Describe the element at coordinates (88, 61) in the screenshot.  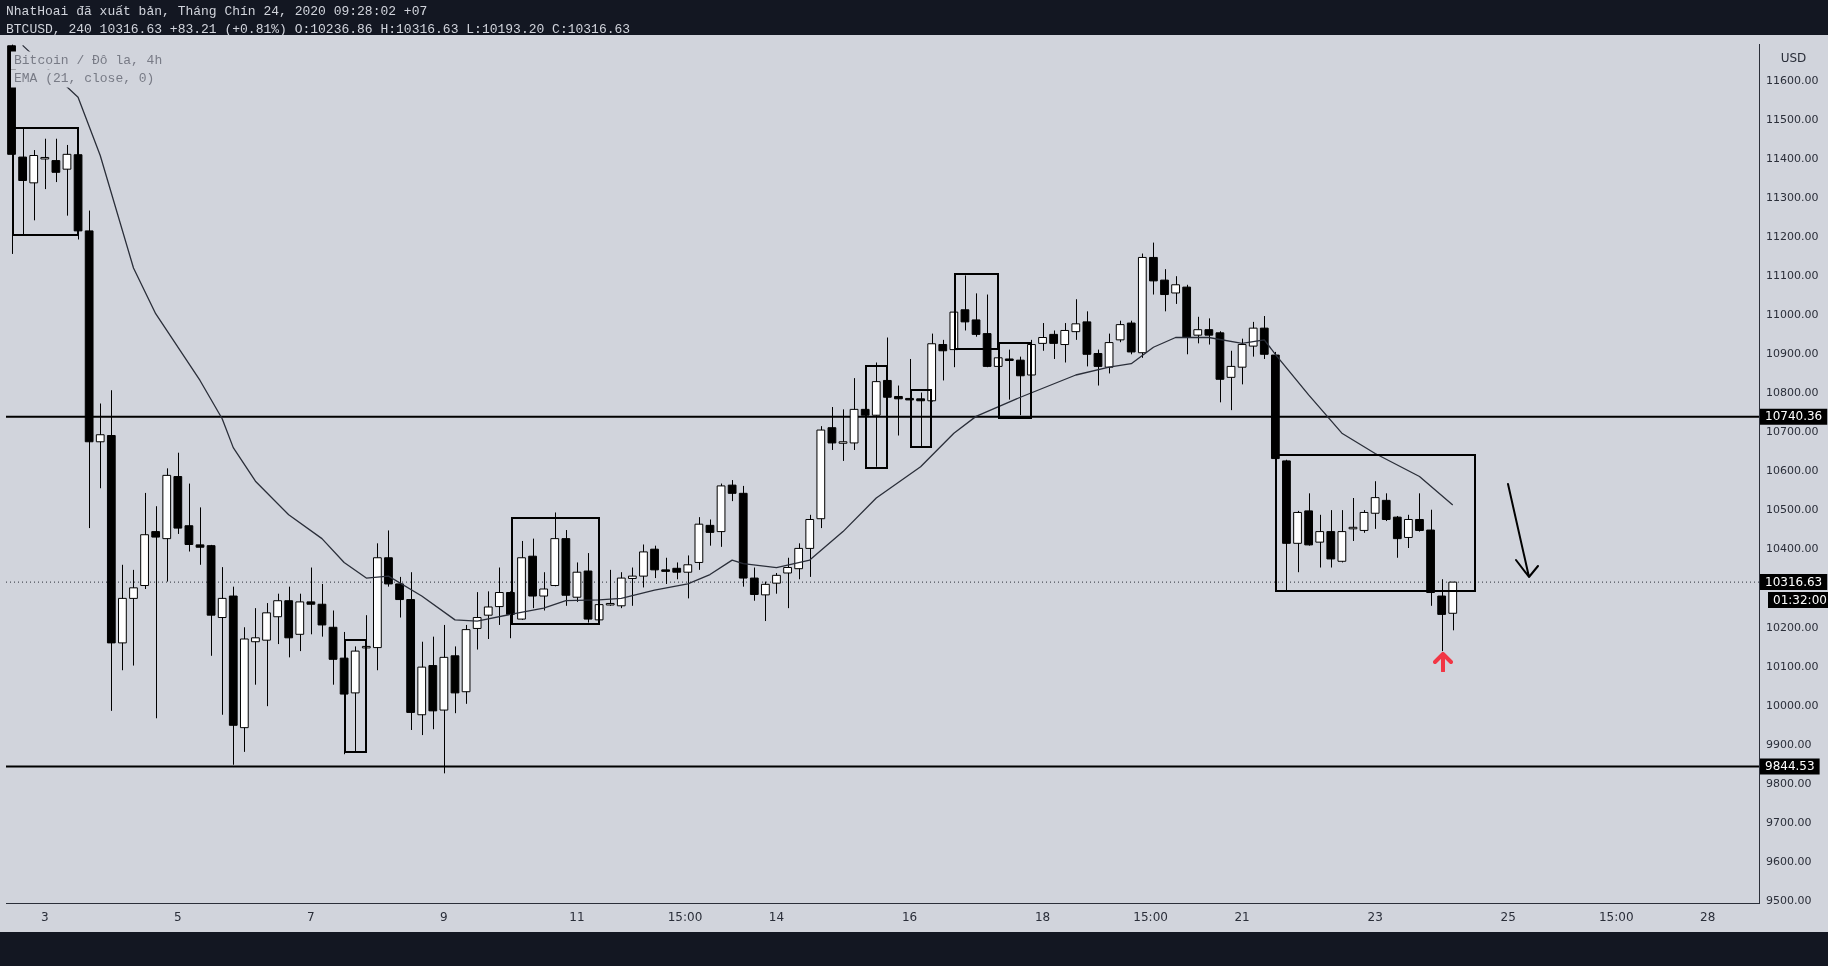
I see `annotation: Bitcoin / Đô la, 4h` at that location.